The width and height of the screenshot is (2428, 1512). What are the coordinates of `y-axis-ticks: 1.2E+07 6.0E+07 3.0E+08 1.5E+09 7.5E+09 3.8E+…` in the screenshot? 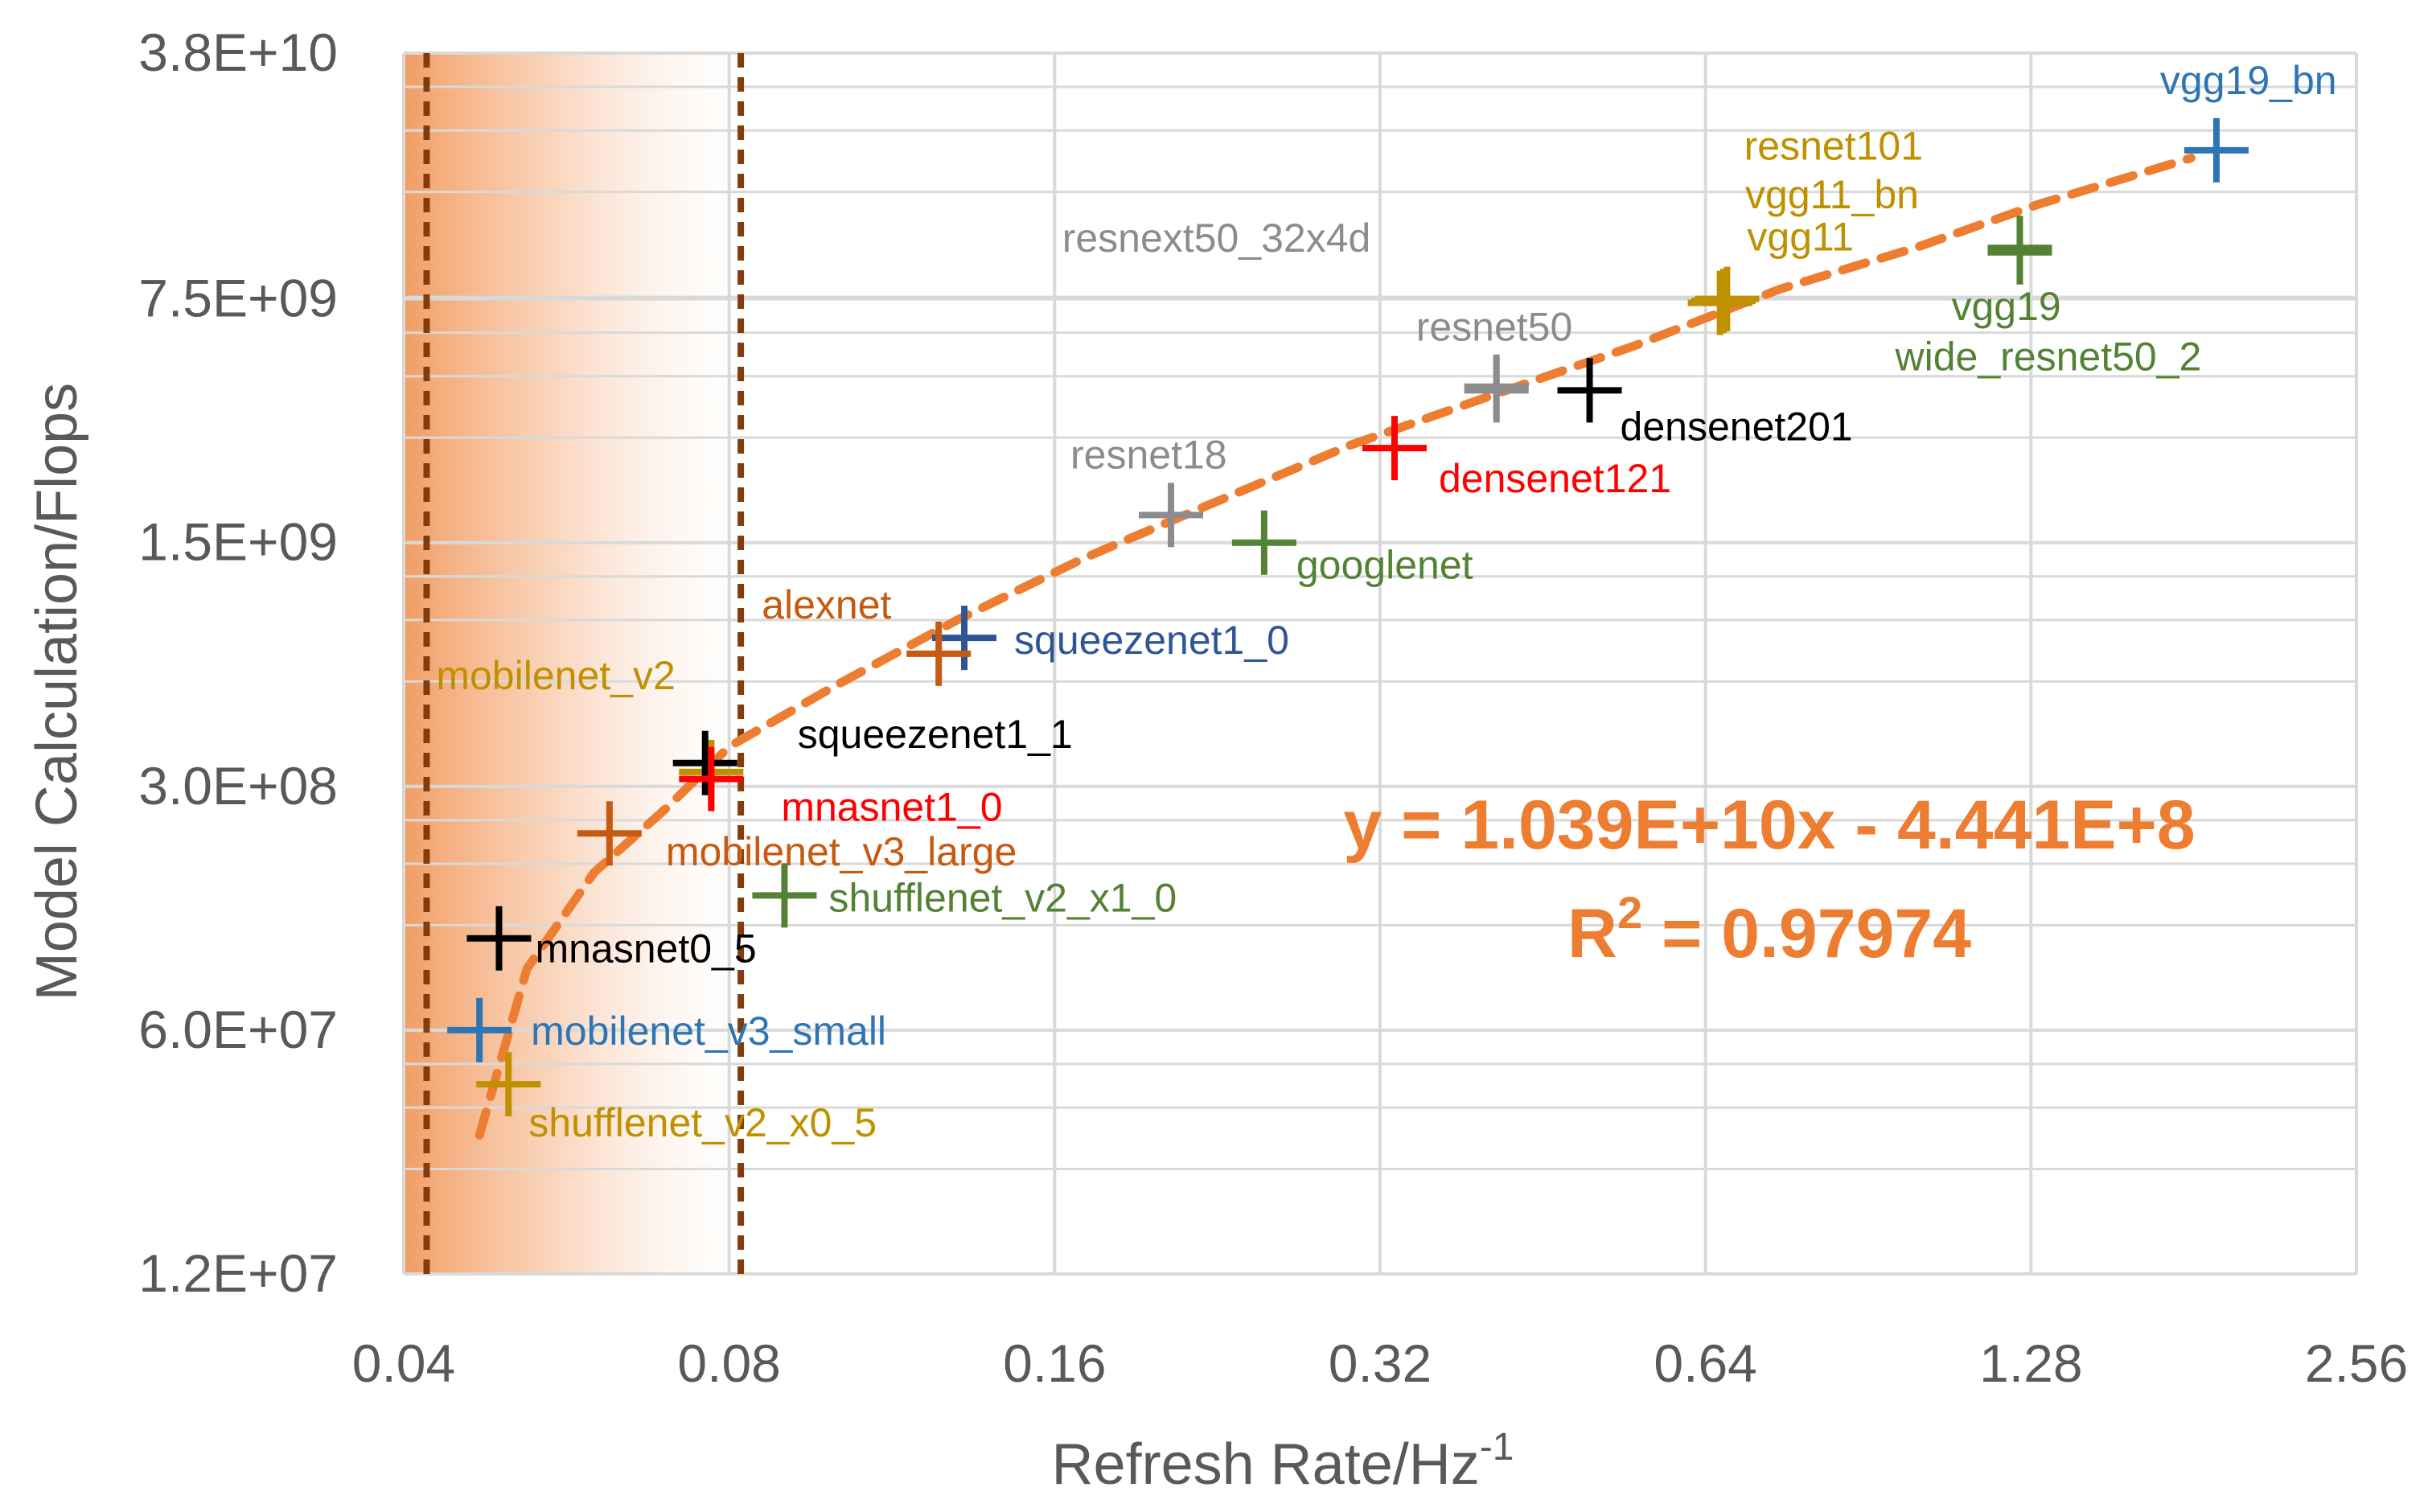 It's located at (238, 663).